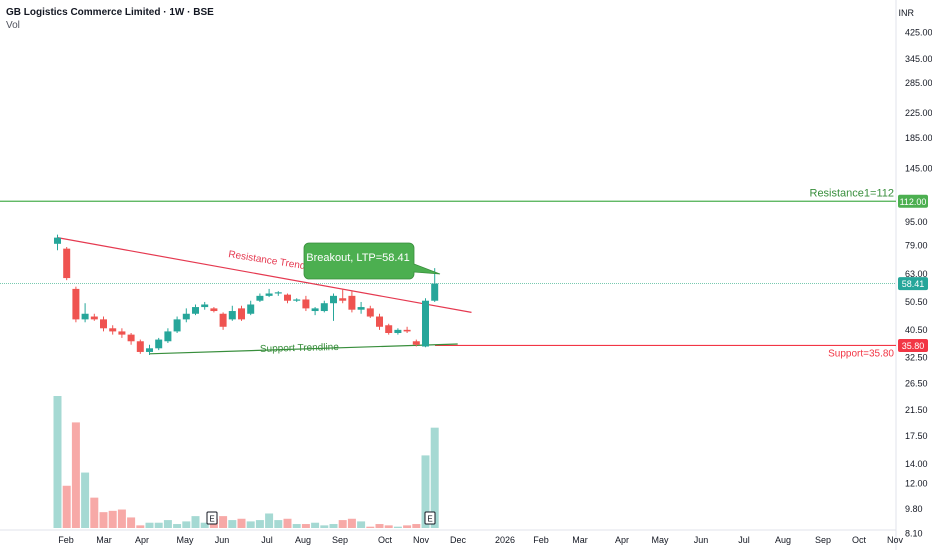 The image size is (932, 550). Describe the element at coordinates (859, 540) in the screenshot. I see `x-tick-label: Oct` at that location.